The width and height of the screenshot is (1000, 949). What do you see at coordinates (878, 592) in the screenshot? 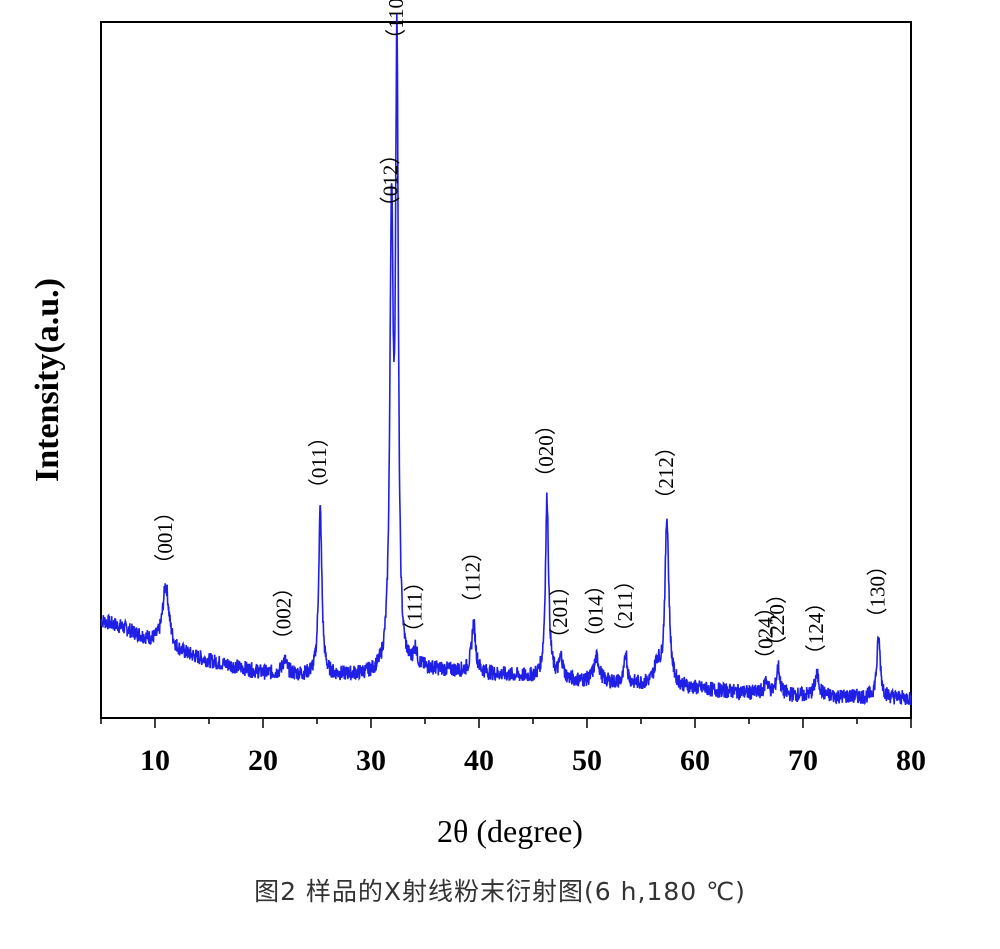
I see `peak-label: （130）` at bounding box center [878, 592].